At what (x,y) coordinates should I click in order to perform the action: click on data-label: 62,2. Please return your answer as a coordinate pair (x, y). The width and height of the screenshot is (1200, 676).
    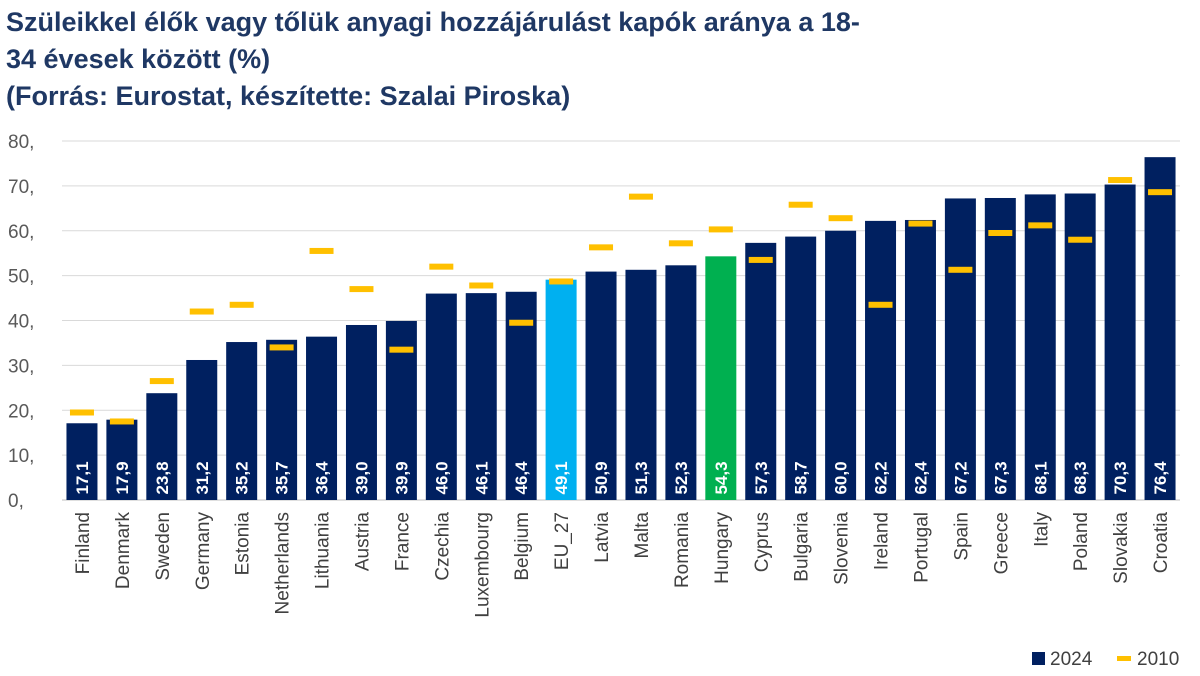
    Looking at the image, I should click on (881, 477).